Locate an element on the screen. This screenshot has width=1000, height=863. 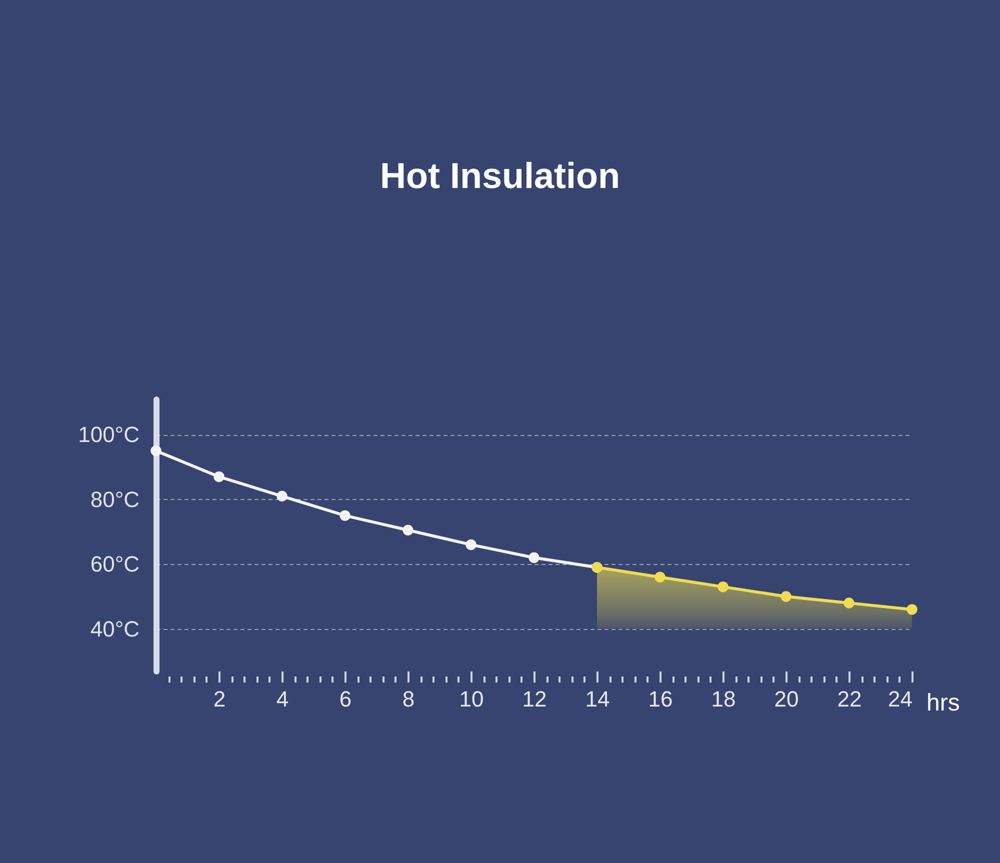
x-axis-title: hrs is located at coordinates (943, 703).